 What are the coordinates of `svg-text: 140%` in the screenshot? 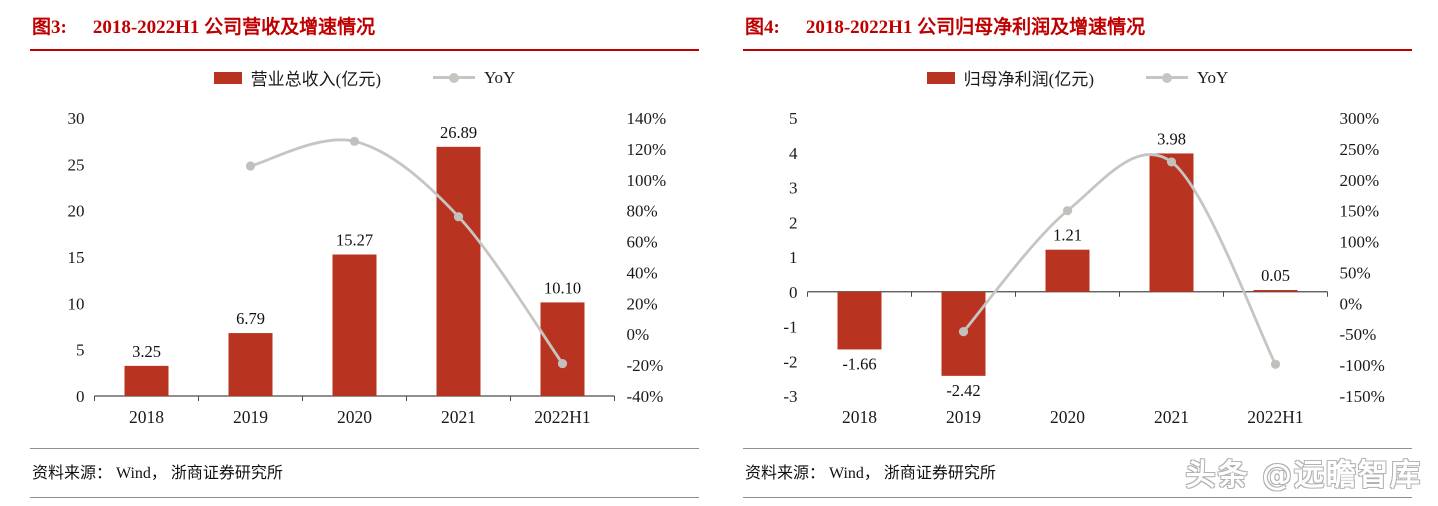 It's located at (647, 118).